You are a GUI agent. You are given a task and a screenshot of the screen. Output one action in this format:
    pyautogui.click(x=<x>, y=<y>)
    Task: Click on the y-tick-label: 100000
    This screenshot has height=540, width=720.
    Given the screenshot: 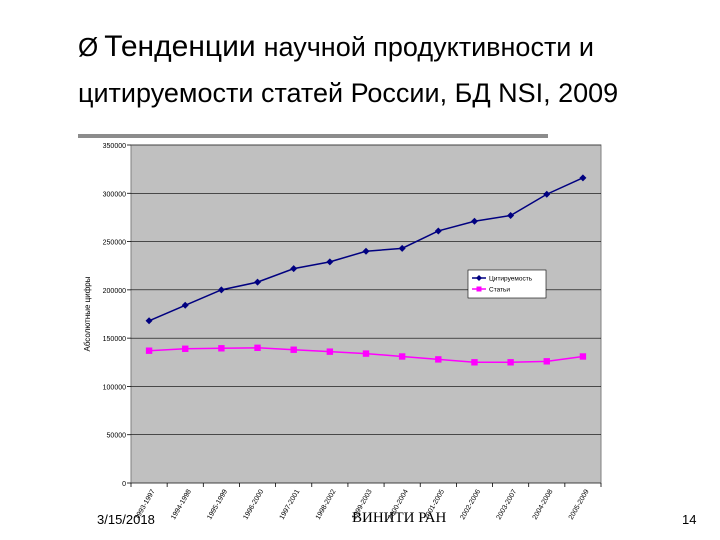 What is the action you would take?
    pyautogui.click(x=114, y=387)
    